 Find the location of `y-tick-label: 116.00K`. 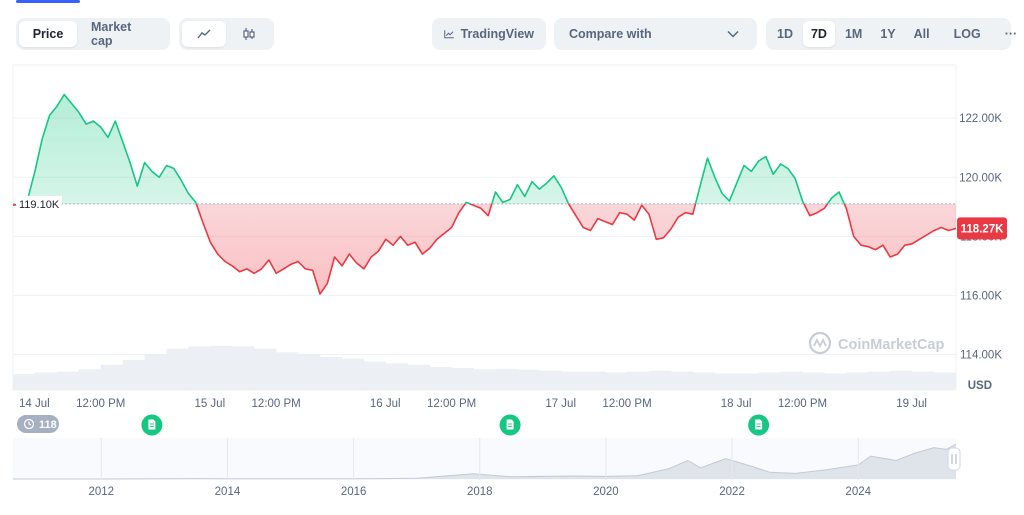

y-tick-label: 116.00K is located at coordinates (981, 296).